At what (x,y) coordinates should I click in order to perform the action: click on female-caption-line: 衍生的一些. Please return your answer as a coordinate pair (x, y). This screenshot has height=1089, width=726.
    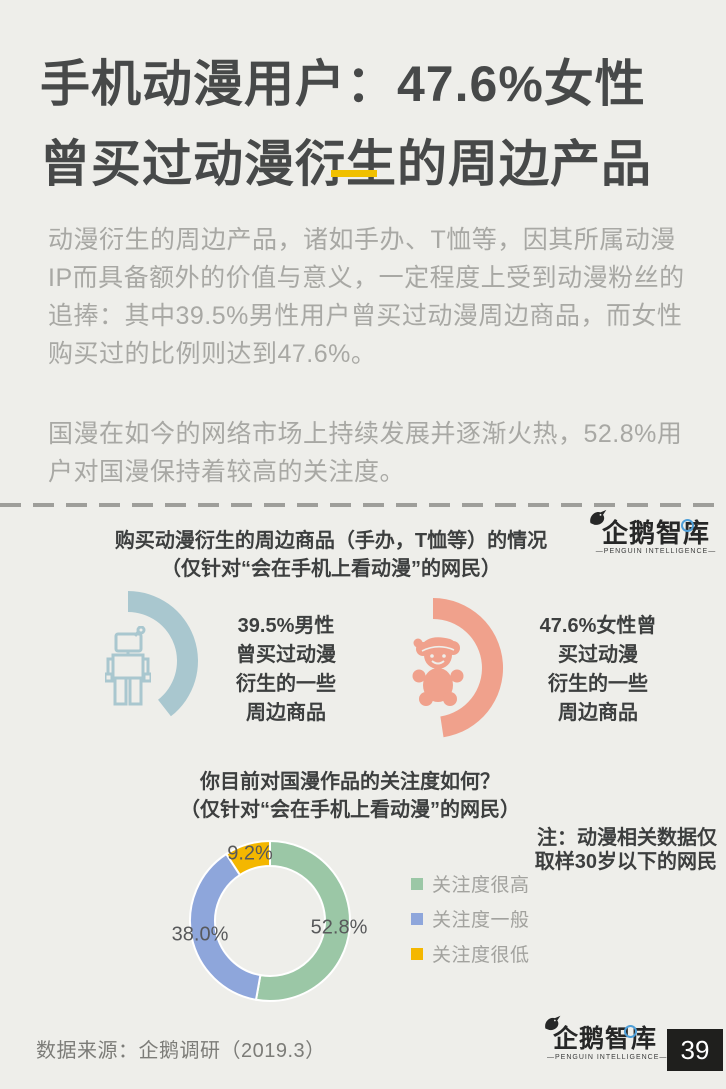
    Looking at the image, I should click on (598, 684).